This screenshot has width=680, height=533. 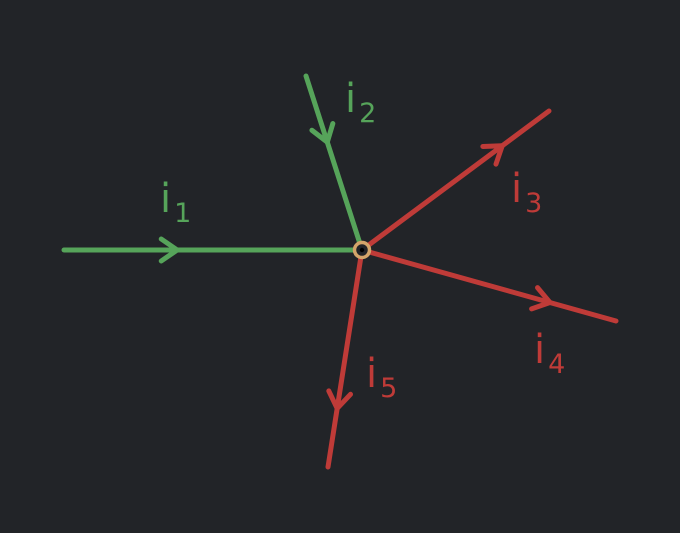 I want to click on current-subscript: 1, so click(x=182, y=213).